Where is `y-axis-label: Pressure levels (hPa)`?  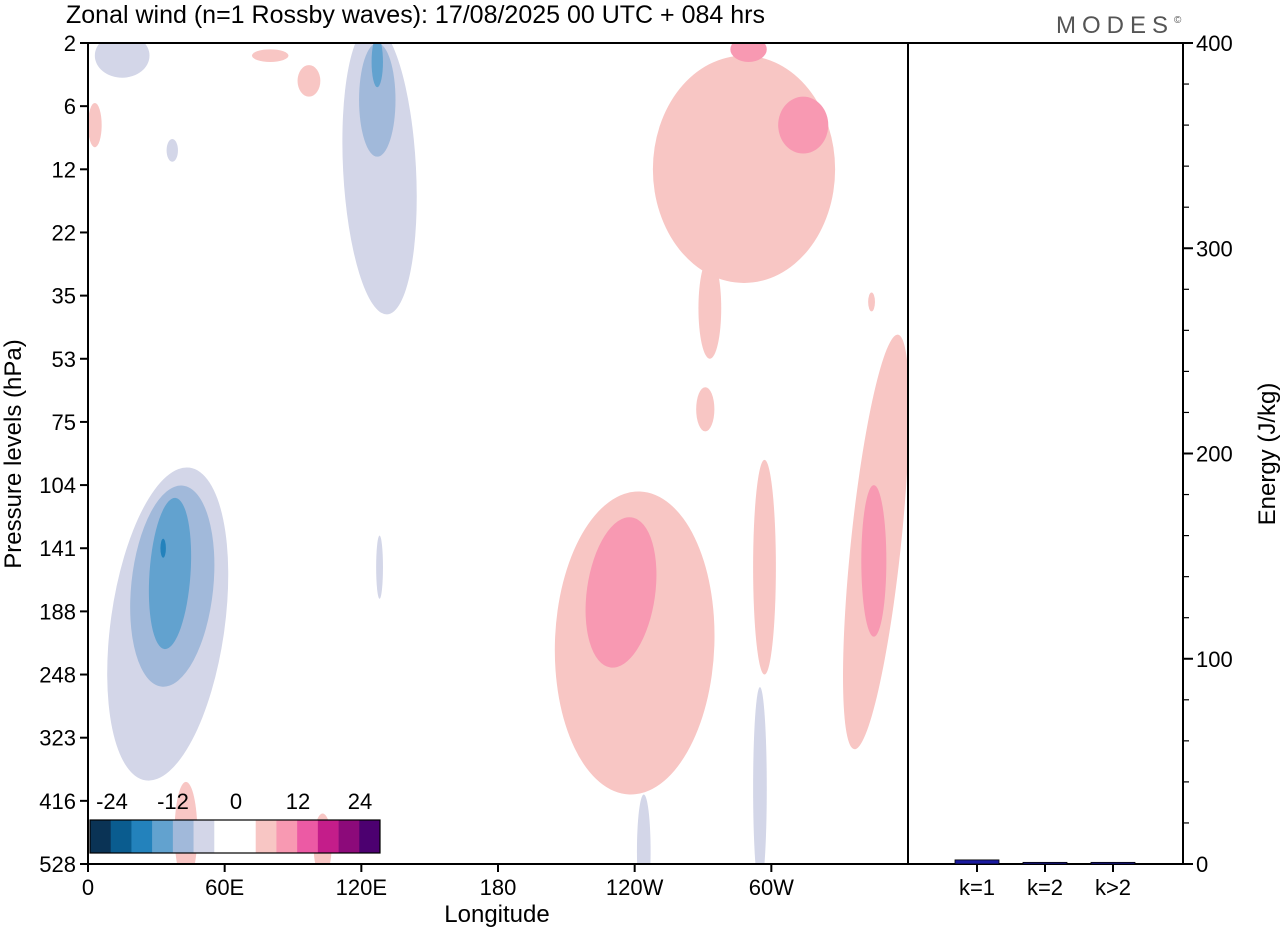 y-axis-label: Pressure levels (hPa) is located at coordinates (13, 453).